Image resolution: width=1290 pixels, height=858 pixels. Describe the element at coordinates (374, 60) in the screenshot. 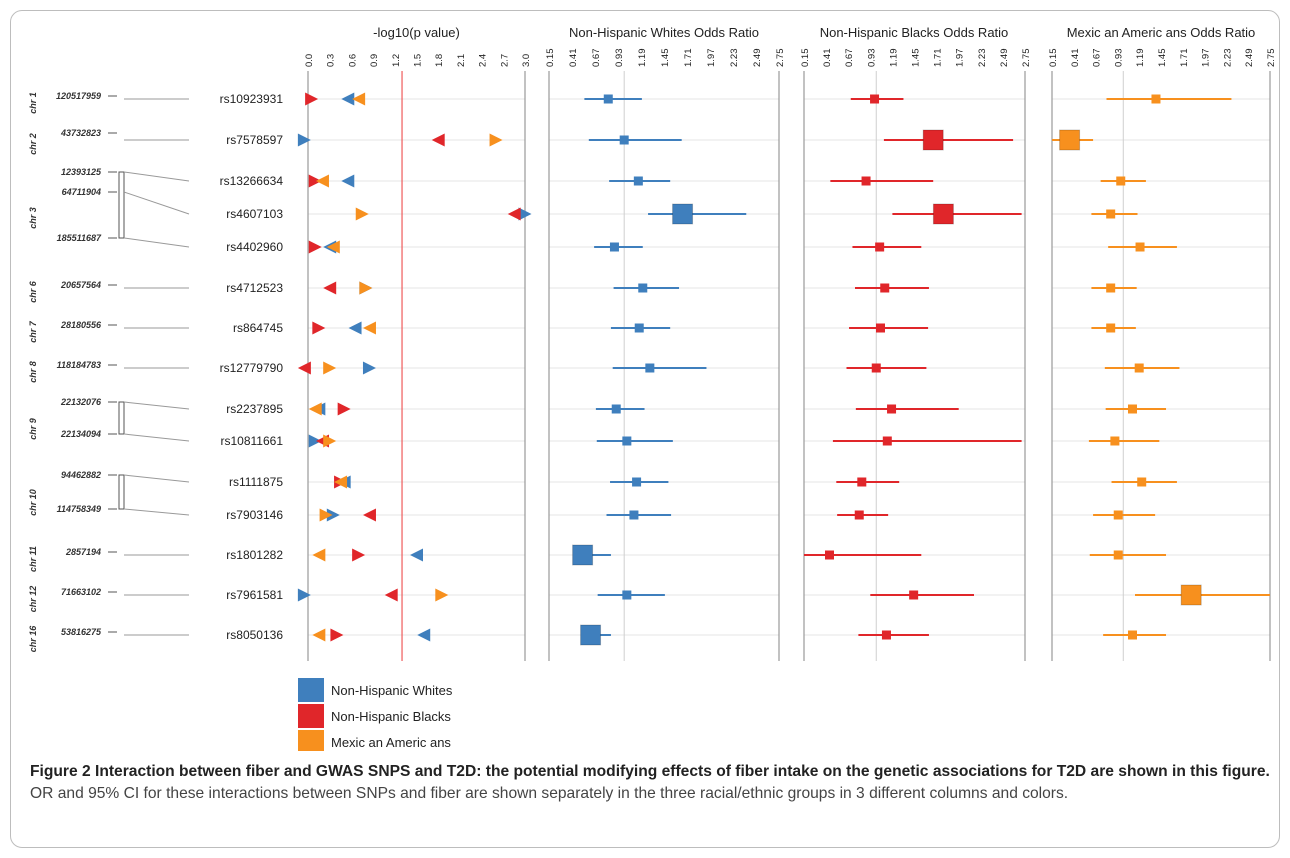

I see `pvalue-tick-label: 0.9` at that location.